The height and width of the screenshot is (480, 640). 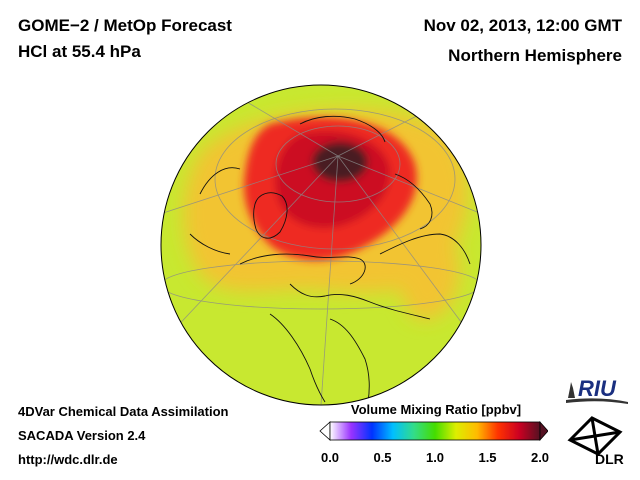 I want to click on legend-title: Volume Mixing Ratio [ppbv], so click(x=436, y=409).